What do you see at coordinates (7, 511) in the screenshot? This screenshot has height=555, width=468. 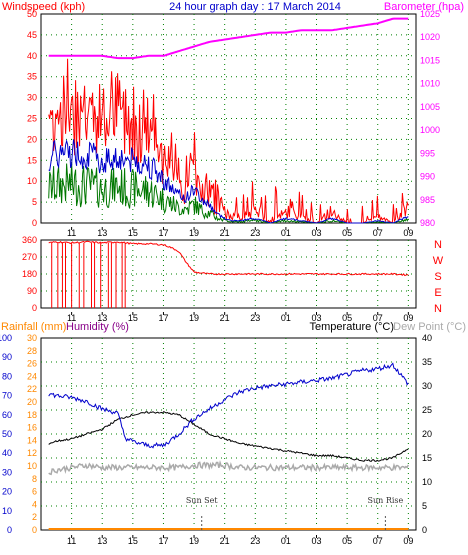 I see `humidity-ytick-label: 10` at bounding box center [7, 511].